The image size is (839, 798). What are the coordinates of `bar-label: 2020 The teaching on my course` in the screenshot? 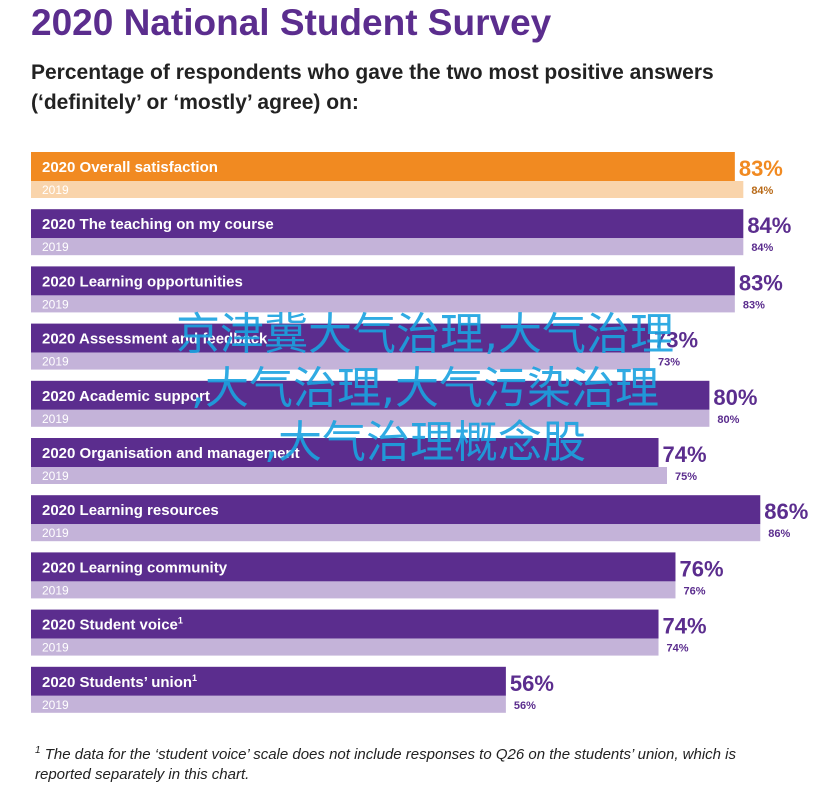 It's located at (158, 224).